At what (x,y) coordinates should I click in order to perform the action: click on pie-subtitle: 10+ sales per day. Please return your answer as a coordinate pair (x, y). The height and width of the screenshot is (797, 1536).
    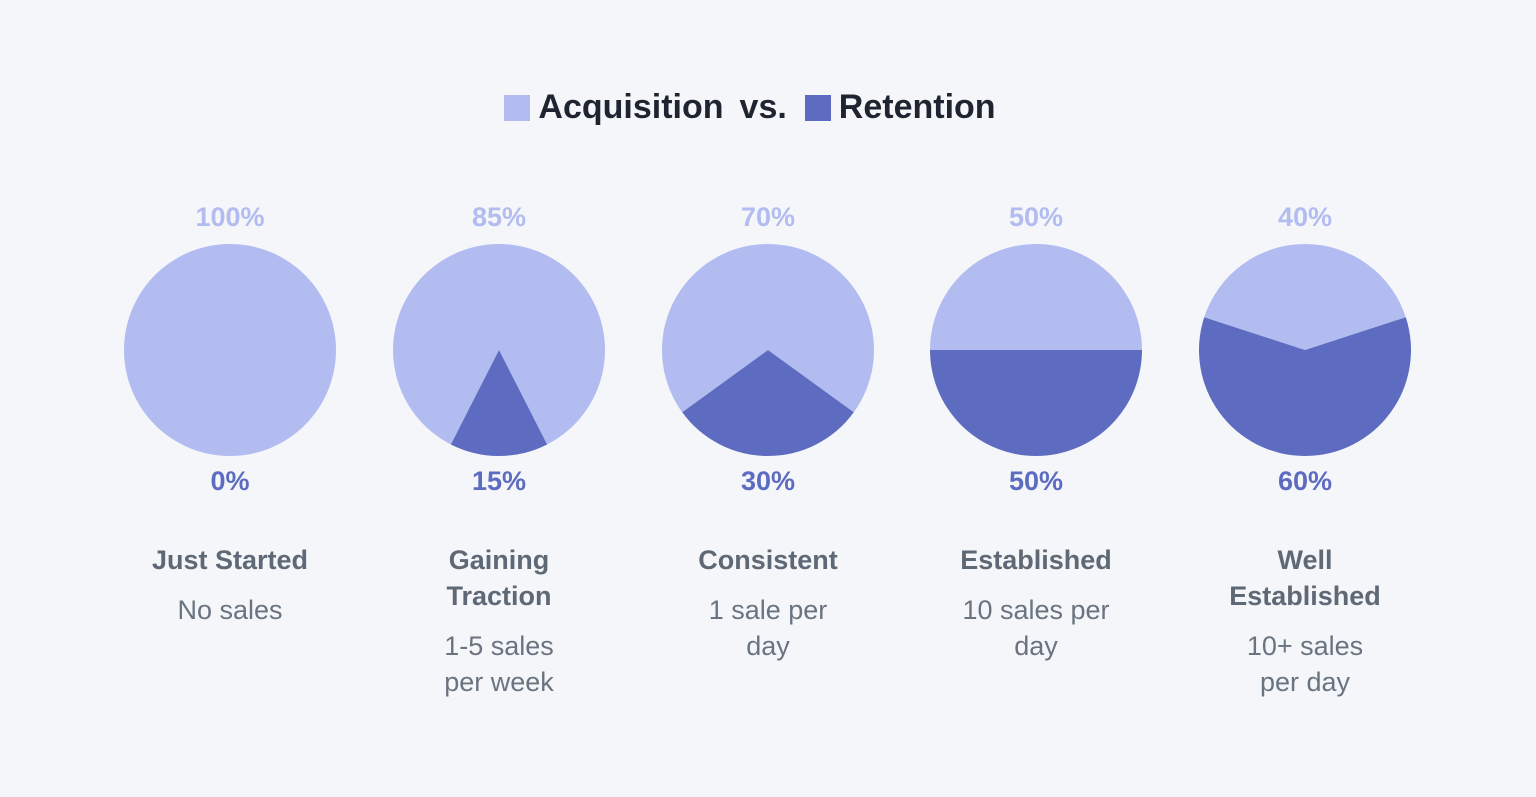
    Looking at the image, I should click on (1305, 664).